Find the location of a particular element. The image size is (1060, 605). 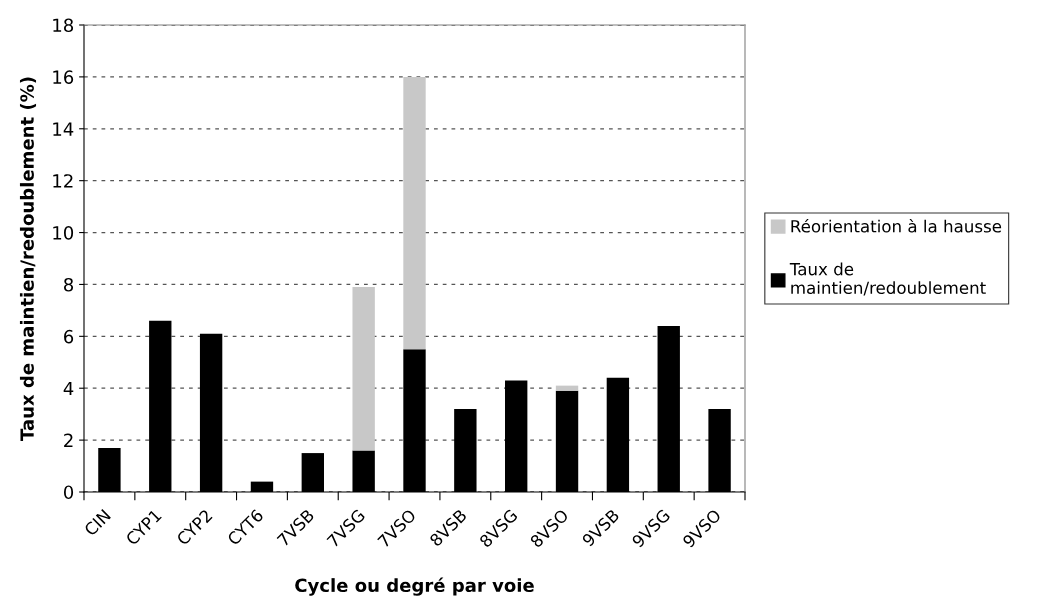

x-tick-label: CIN is located at coordinates (97, 522).